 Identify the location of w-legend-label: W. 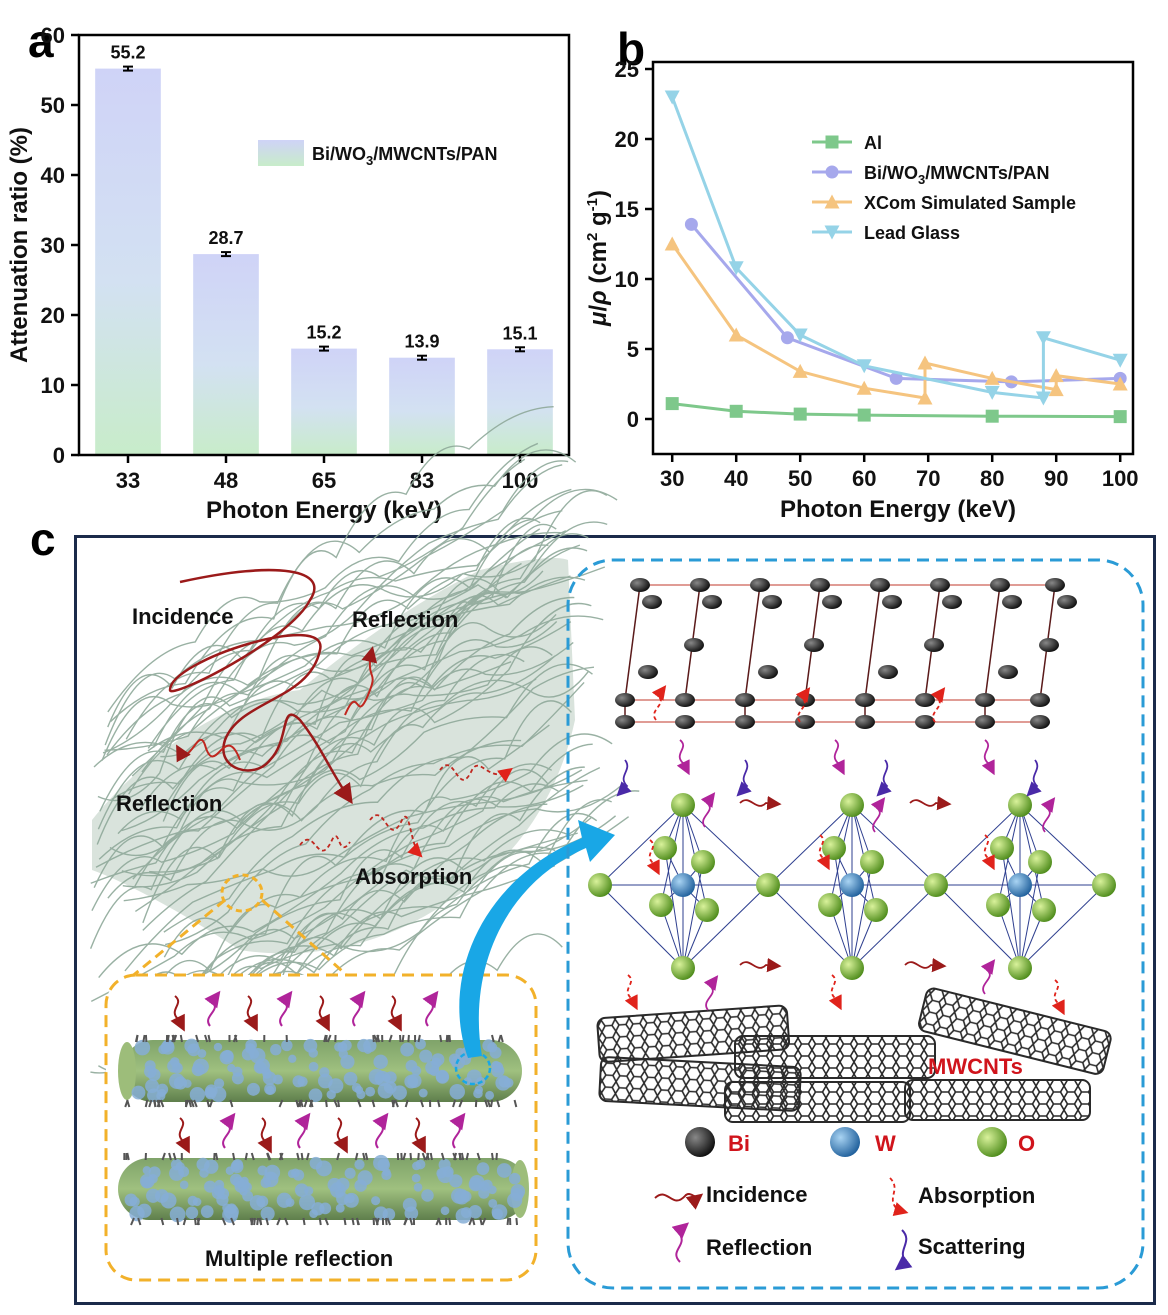
(885, 1143).